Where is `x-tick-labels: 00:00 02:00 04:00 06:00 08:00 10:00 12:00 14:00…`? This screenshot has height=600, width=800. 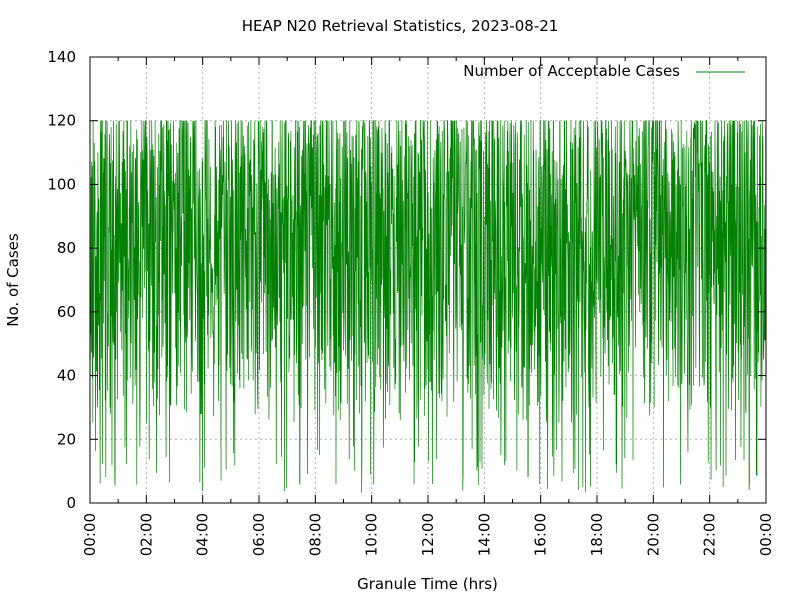 x-tick-labels: 00:00 02:00 04:00 06:00 08:00 10:00 12:00 14:00… is located at coordinates (428, 534).